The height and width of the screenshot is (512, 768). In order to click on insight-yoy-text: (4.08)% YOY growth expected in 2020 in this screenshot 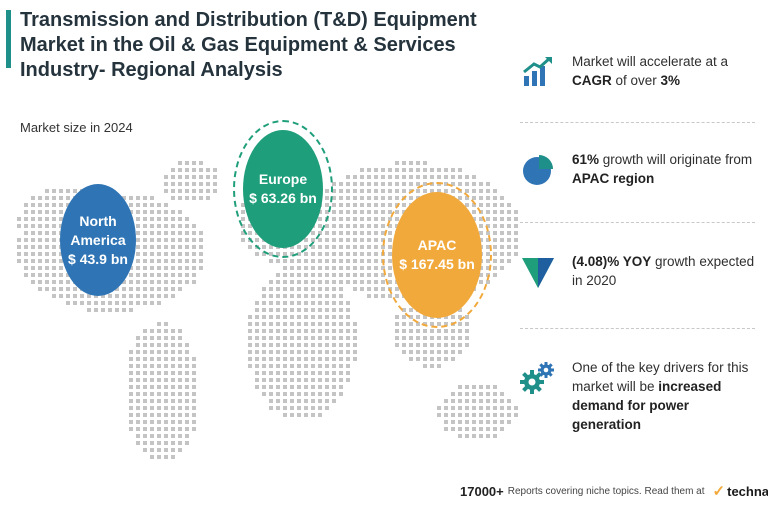, I will do `click(664, 271)`.